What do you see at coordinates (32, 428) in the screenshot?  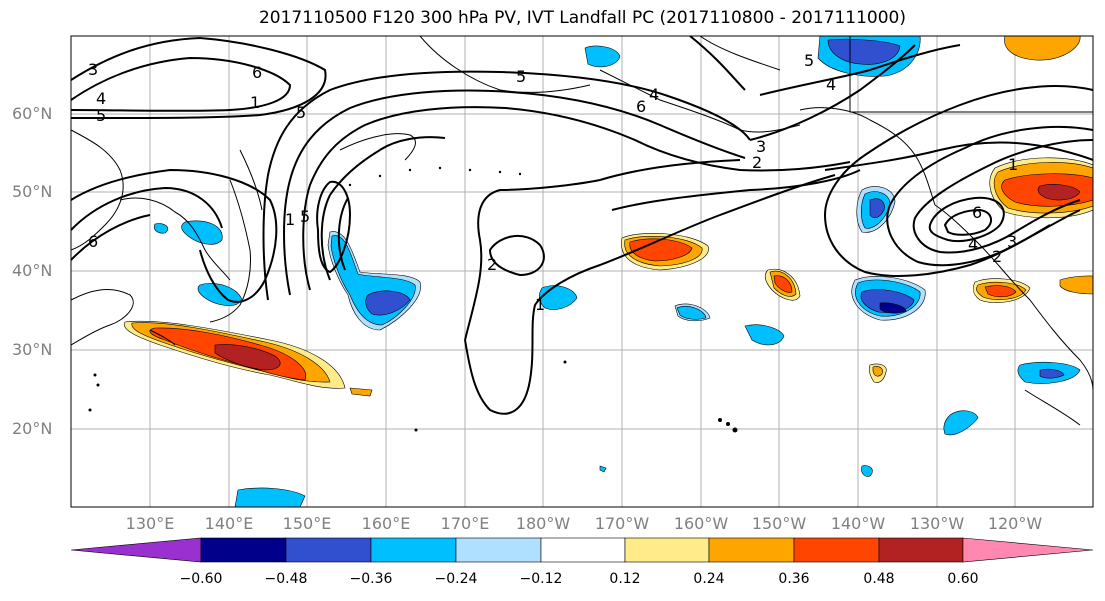 I see `lat-label: 20°N` at bounding box center [32, 428].